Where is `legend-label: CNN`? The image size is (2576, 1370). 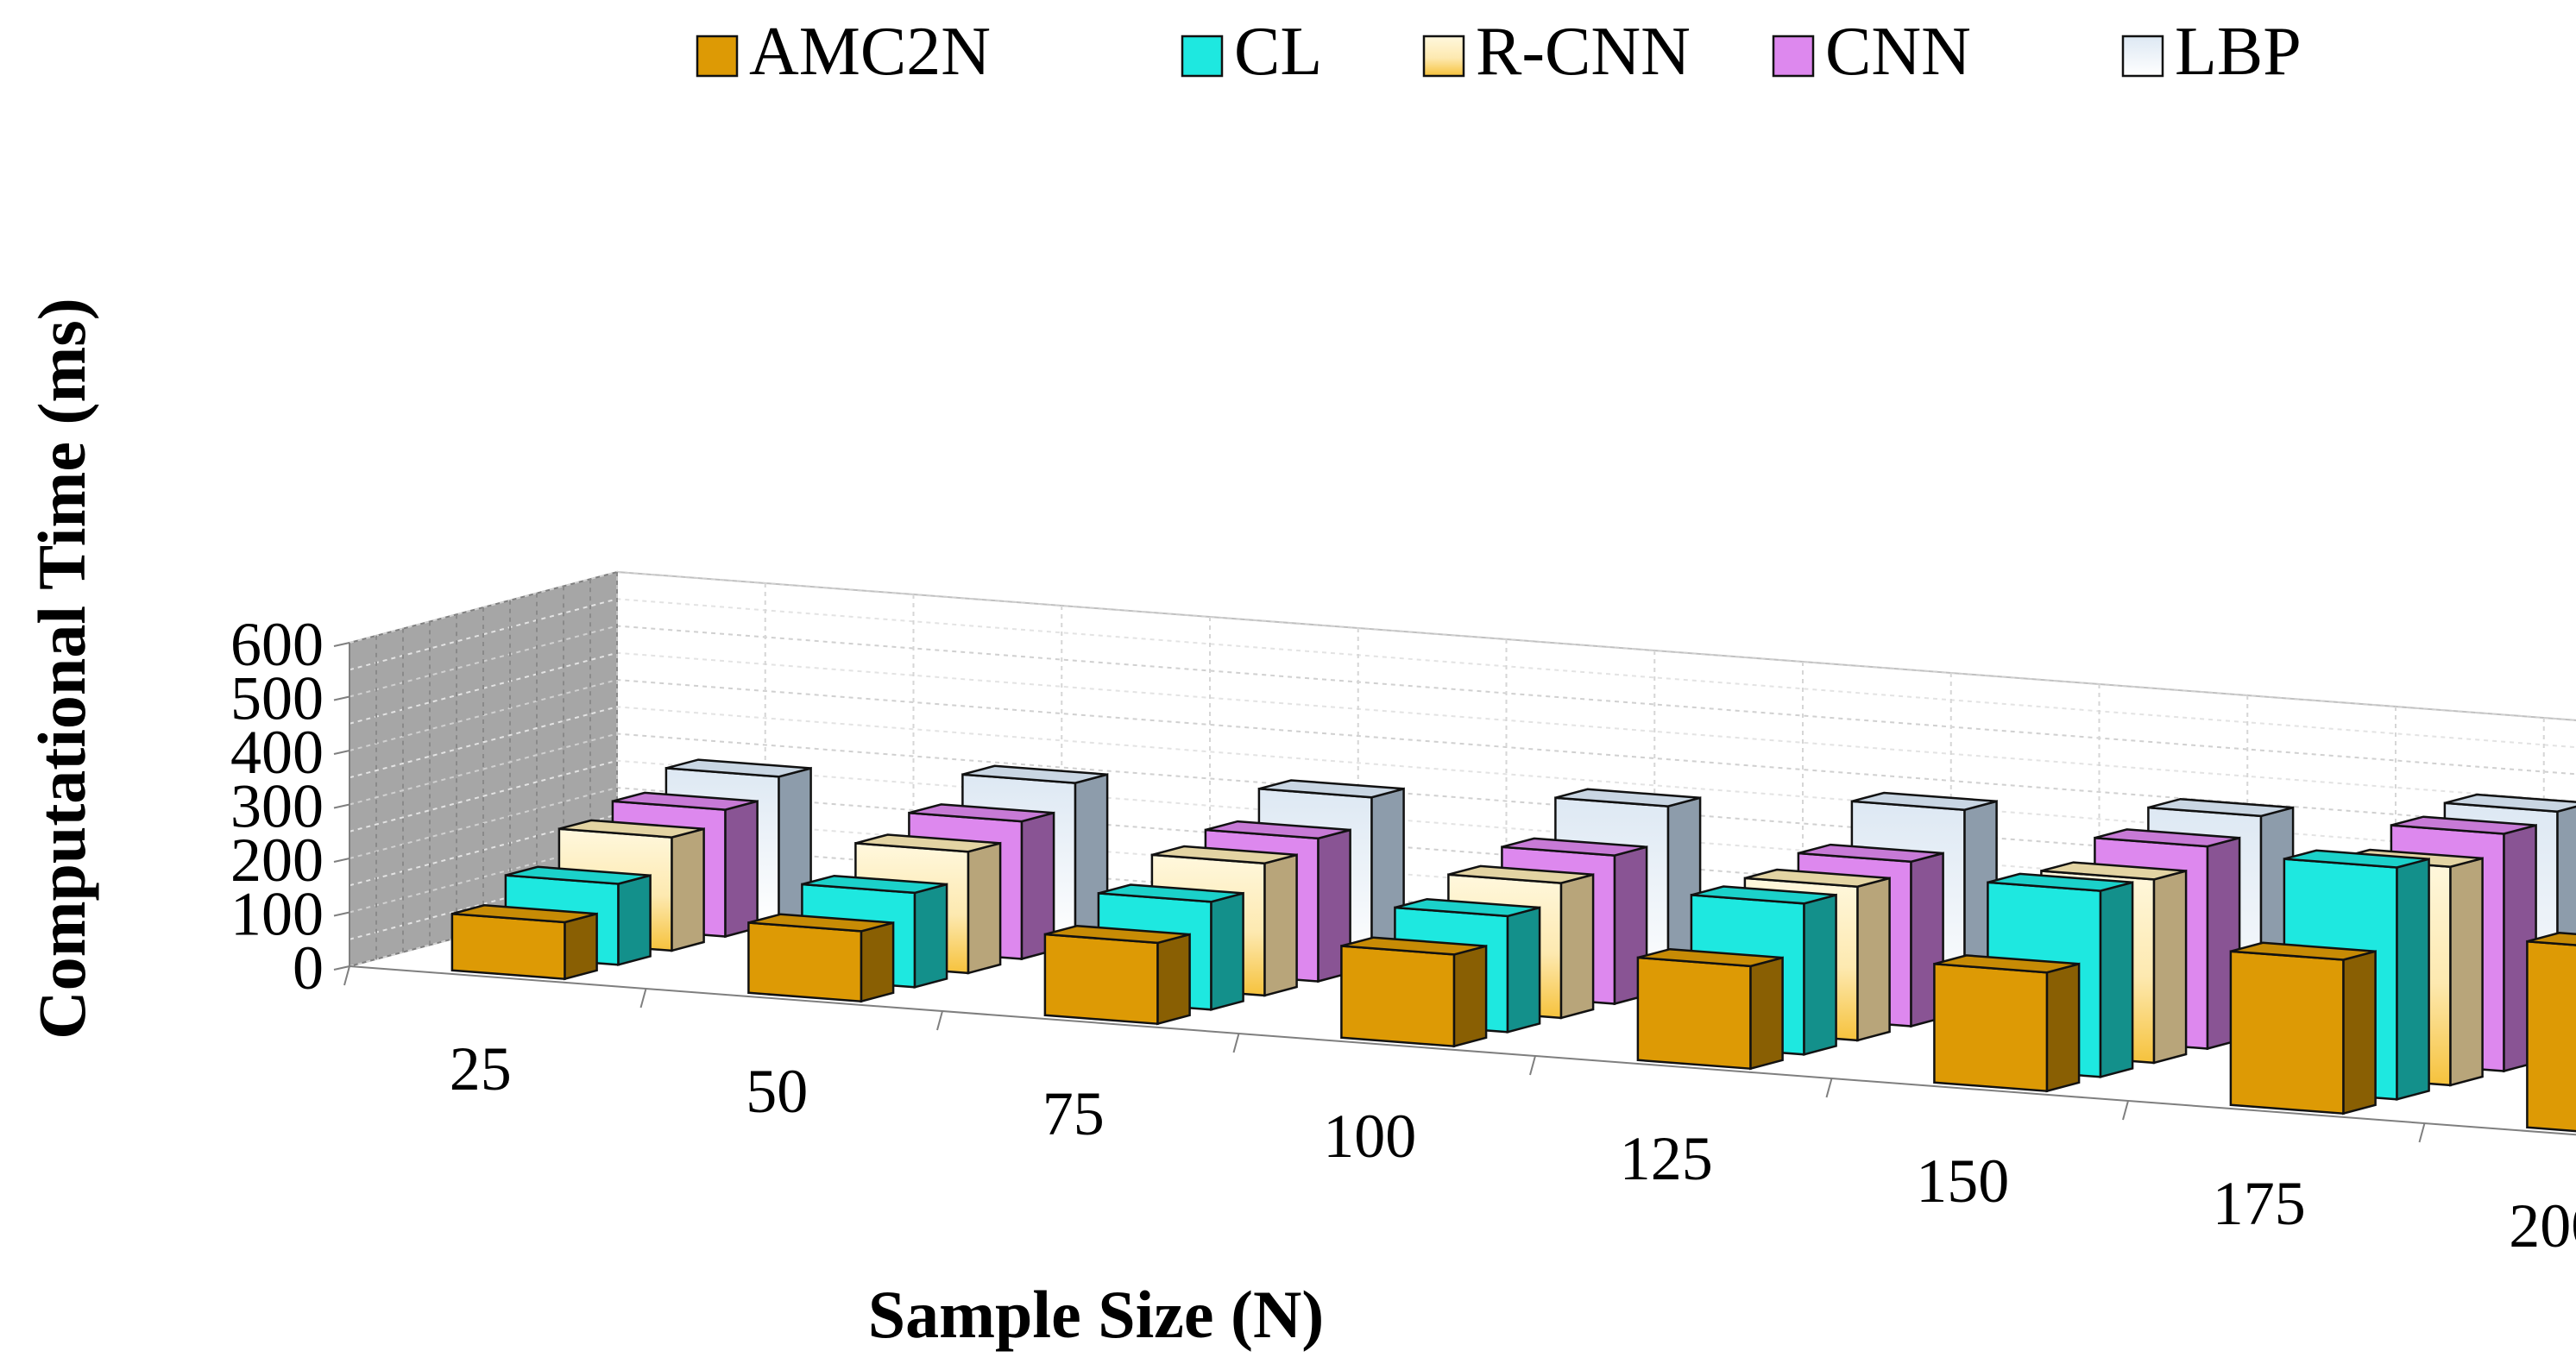
legend-label: CNN is located at coordinates (1898, 52).